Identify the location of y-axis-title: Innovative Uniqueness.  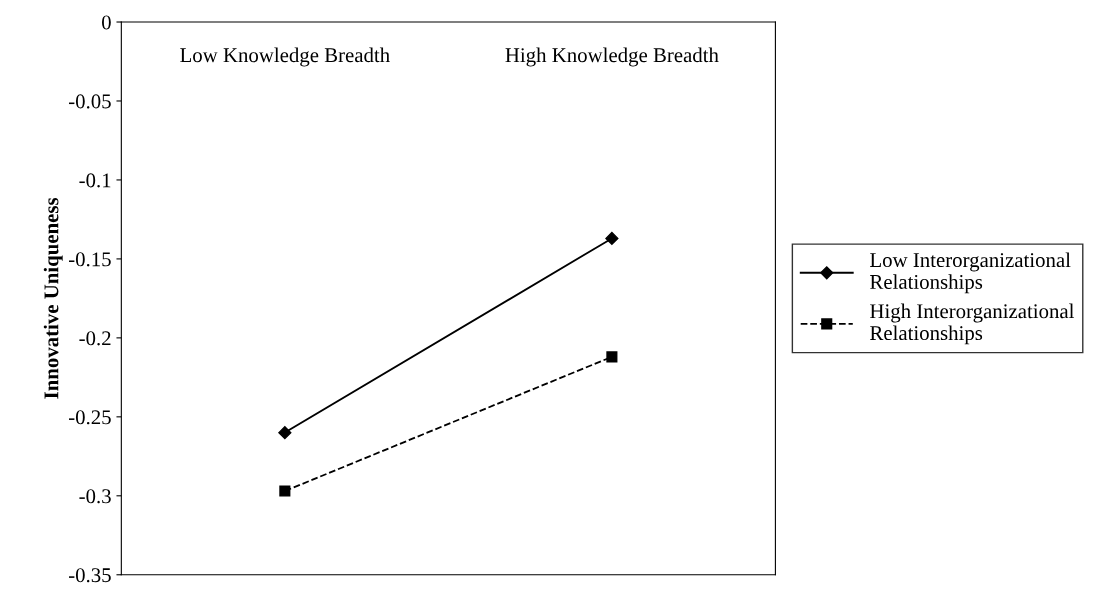
(53, 298).